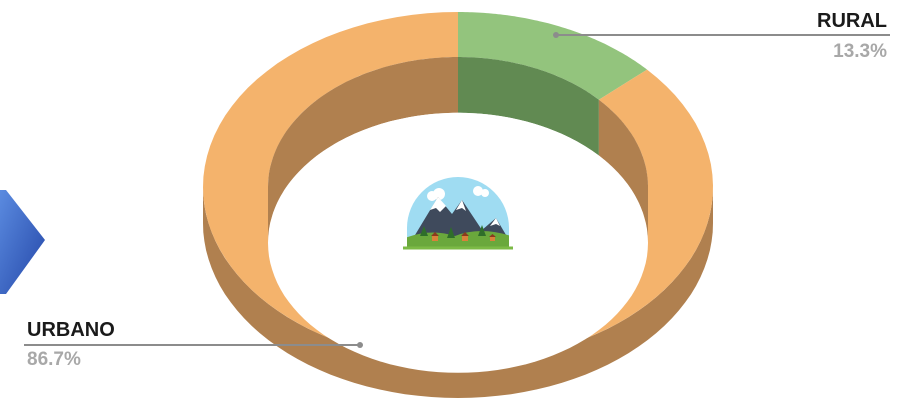 This screenshot has height=411, width=910. I want to click on label-urbano-name: URBANO, so click(71, 330).